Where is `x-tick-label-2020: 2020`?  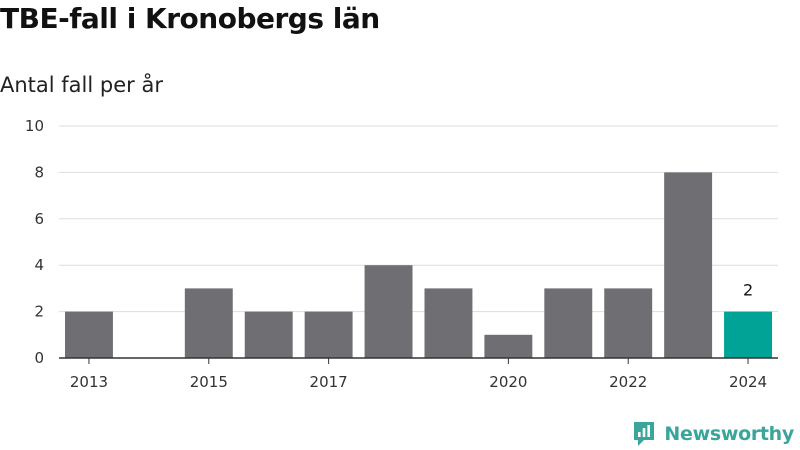
x-tick-label-2020: 2020 is located at coordinates (508, 382).